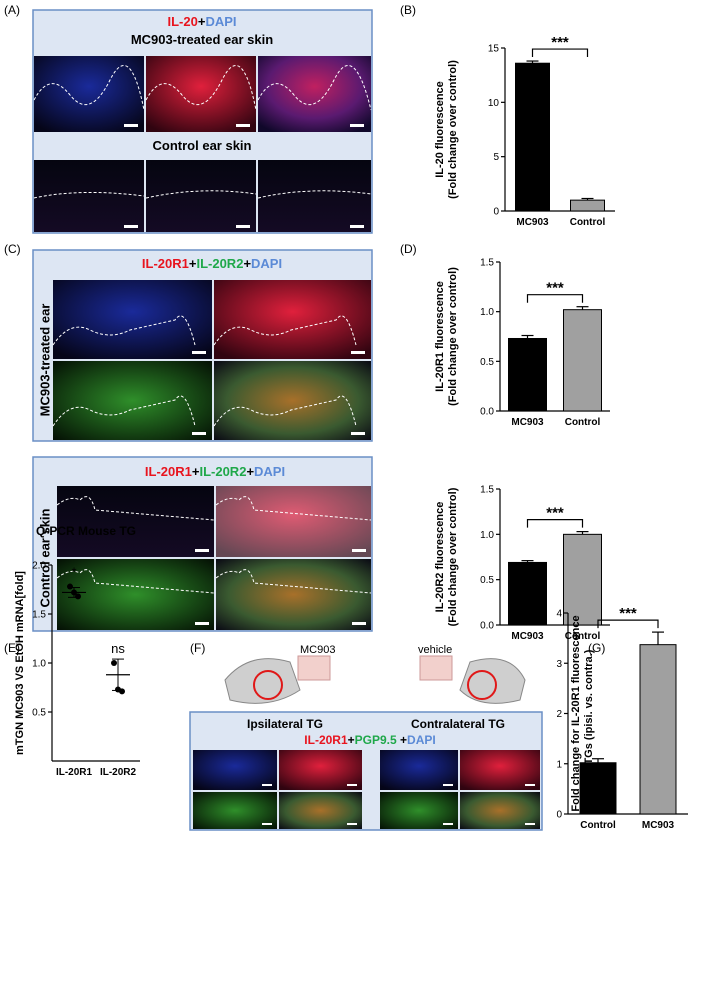 This screenshot has height=987, width=709. What do you see at coordinates (408, 10) in the screenshot?
I see `panel-letter: (B)` at bounding box center [408, 10].